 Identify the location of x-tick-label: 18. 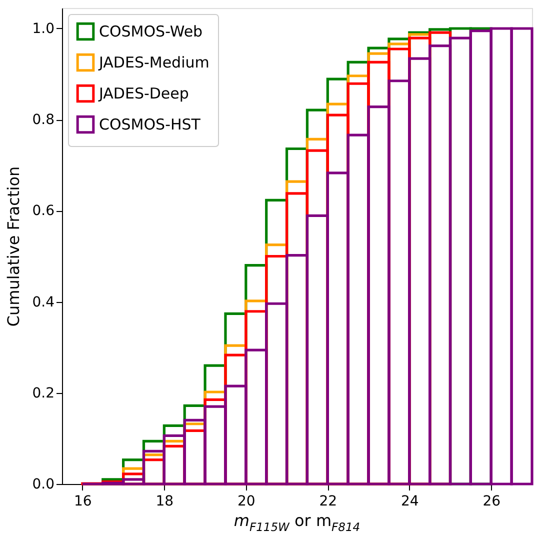
(165, 502).